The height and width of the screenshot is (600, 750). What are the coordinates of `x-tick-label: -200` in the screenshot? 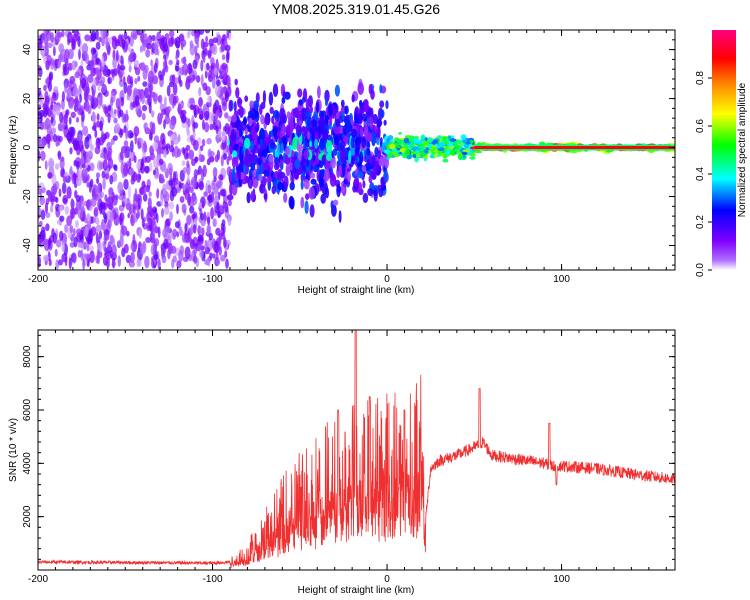 It's located at (38, 579).